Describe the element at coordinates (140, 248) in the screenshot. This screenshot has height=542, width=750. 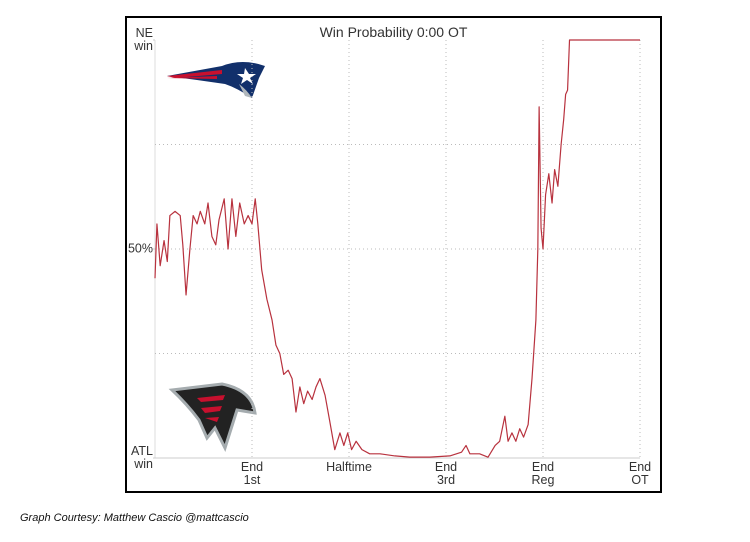
I see `y-tick-label: 50%` at that location.